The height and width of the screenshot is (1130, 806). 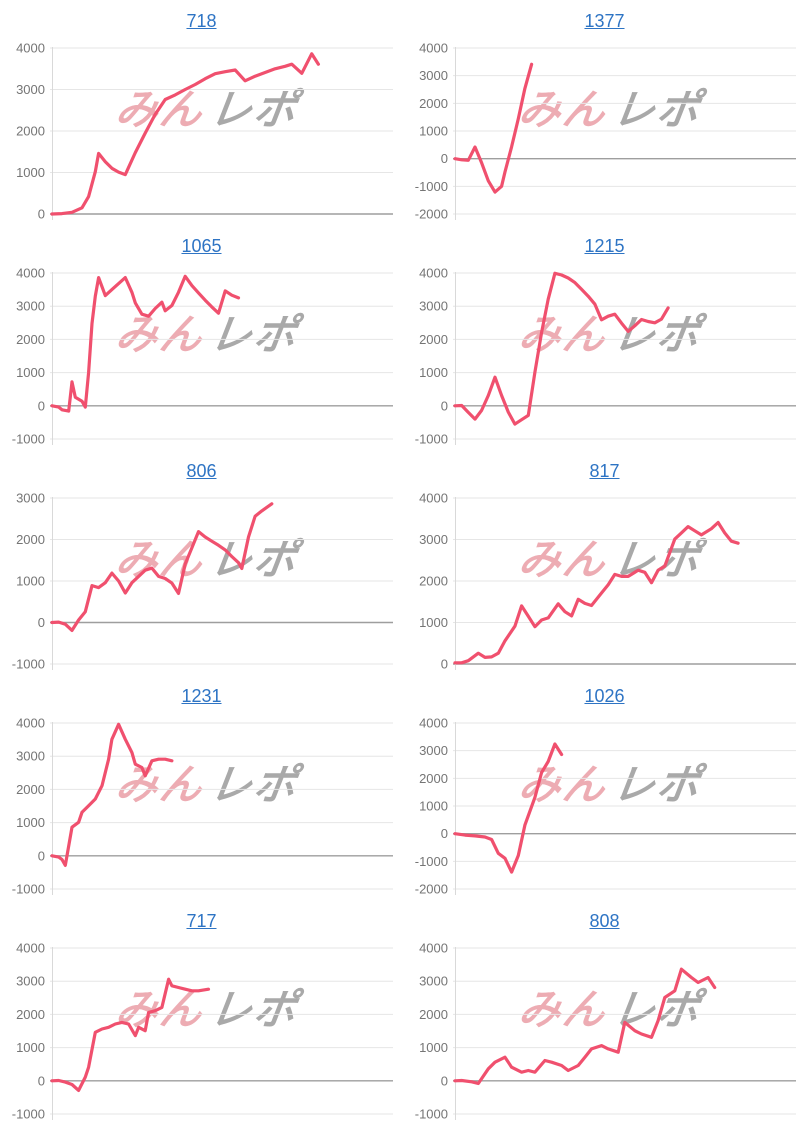 I want to click on chart-title: 1231, so click(x=201, y=696).